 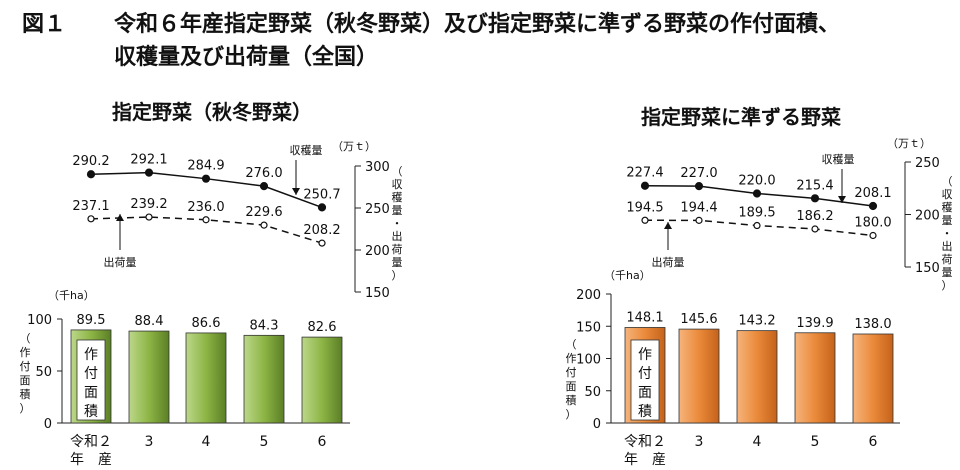 I want to click on left-bar-bar-label-box, so click(x=91, y=380).